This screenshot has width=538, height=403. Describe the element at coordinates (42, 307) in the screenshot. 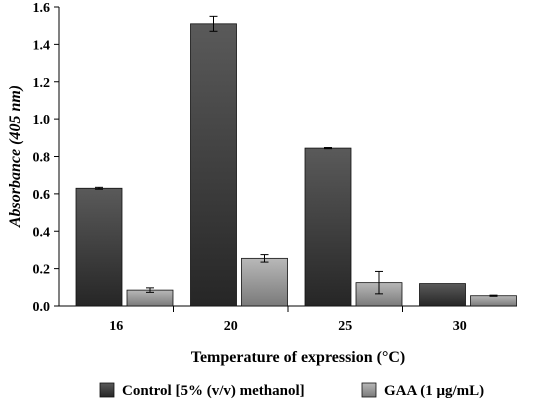

I see `y-tick-label: 0.0` at that location.